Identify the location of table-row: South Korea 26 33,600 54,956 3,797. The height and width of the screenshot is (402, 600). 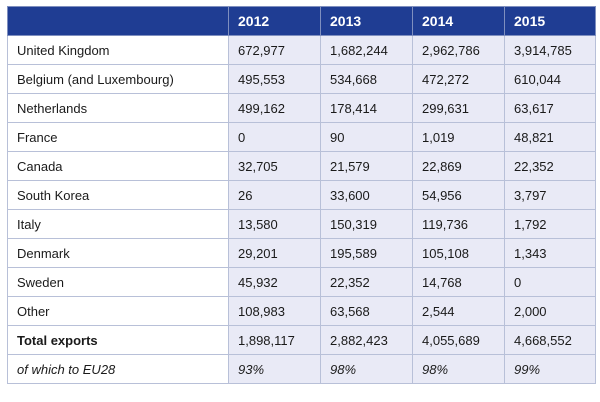
(301, 195).